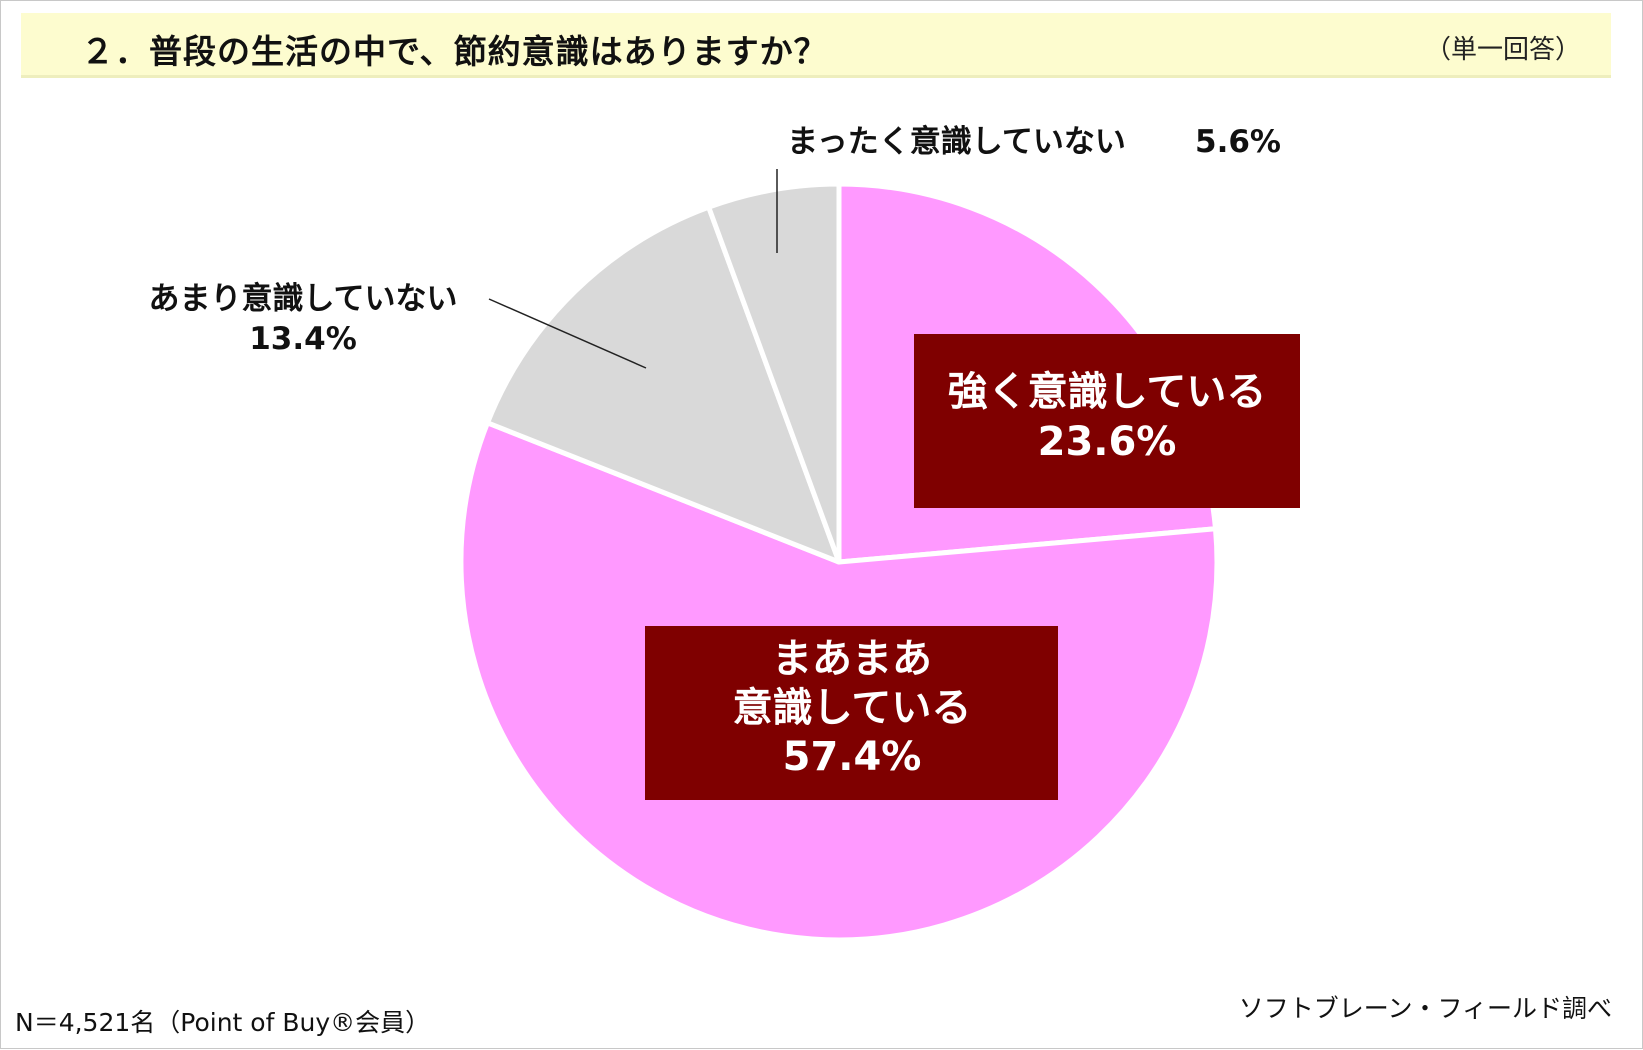  I want to click on title-band: ２．普段の生活の中で、節約意識はありますか？ （単一回答）, so click(816, 45).